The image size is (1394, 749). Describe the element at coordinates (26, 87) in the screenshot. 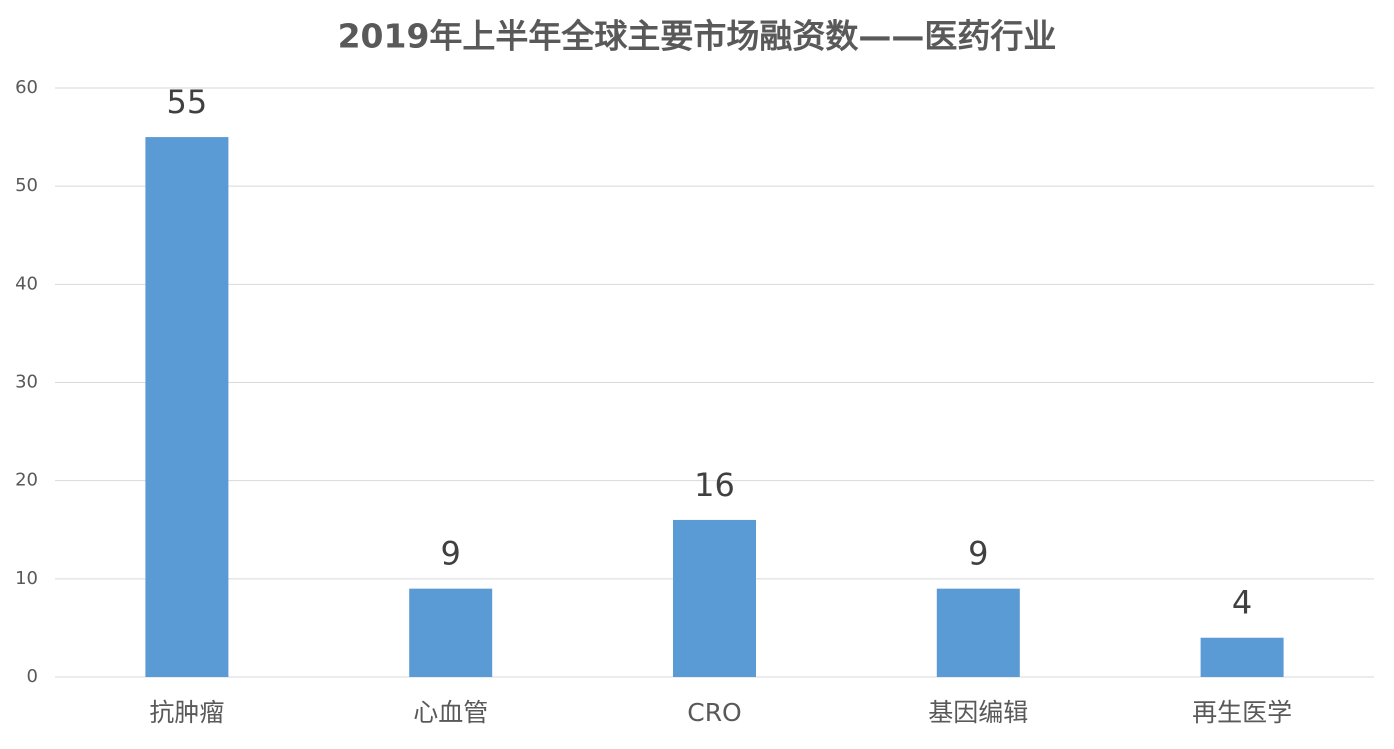

I see `y-tick-label: 60` at that location.